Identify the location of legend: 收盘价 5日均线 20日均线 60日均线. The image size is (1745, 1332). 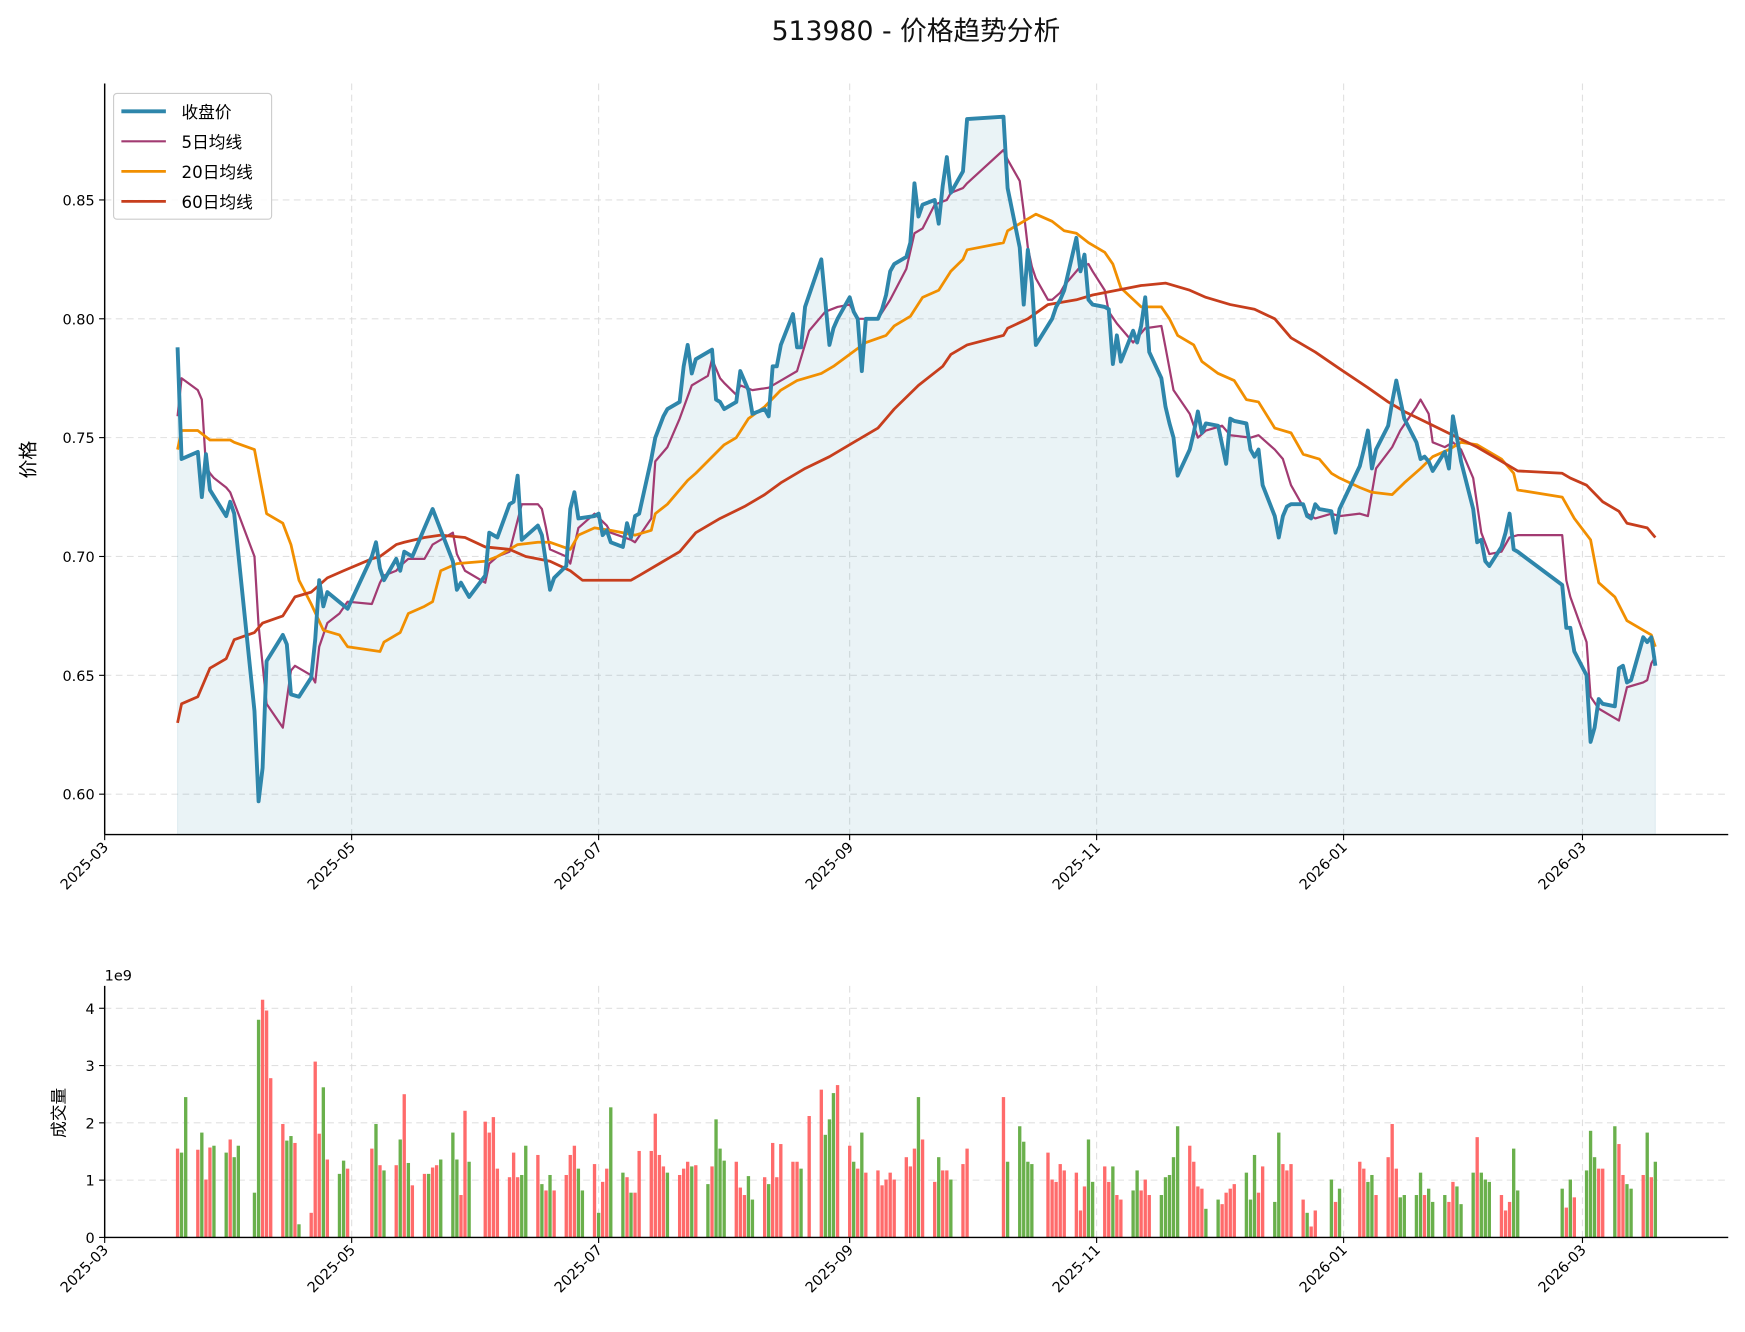
(193, 156).